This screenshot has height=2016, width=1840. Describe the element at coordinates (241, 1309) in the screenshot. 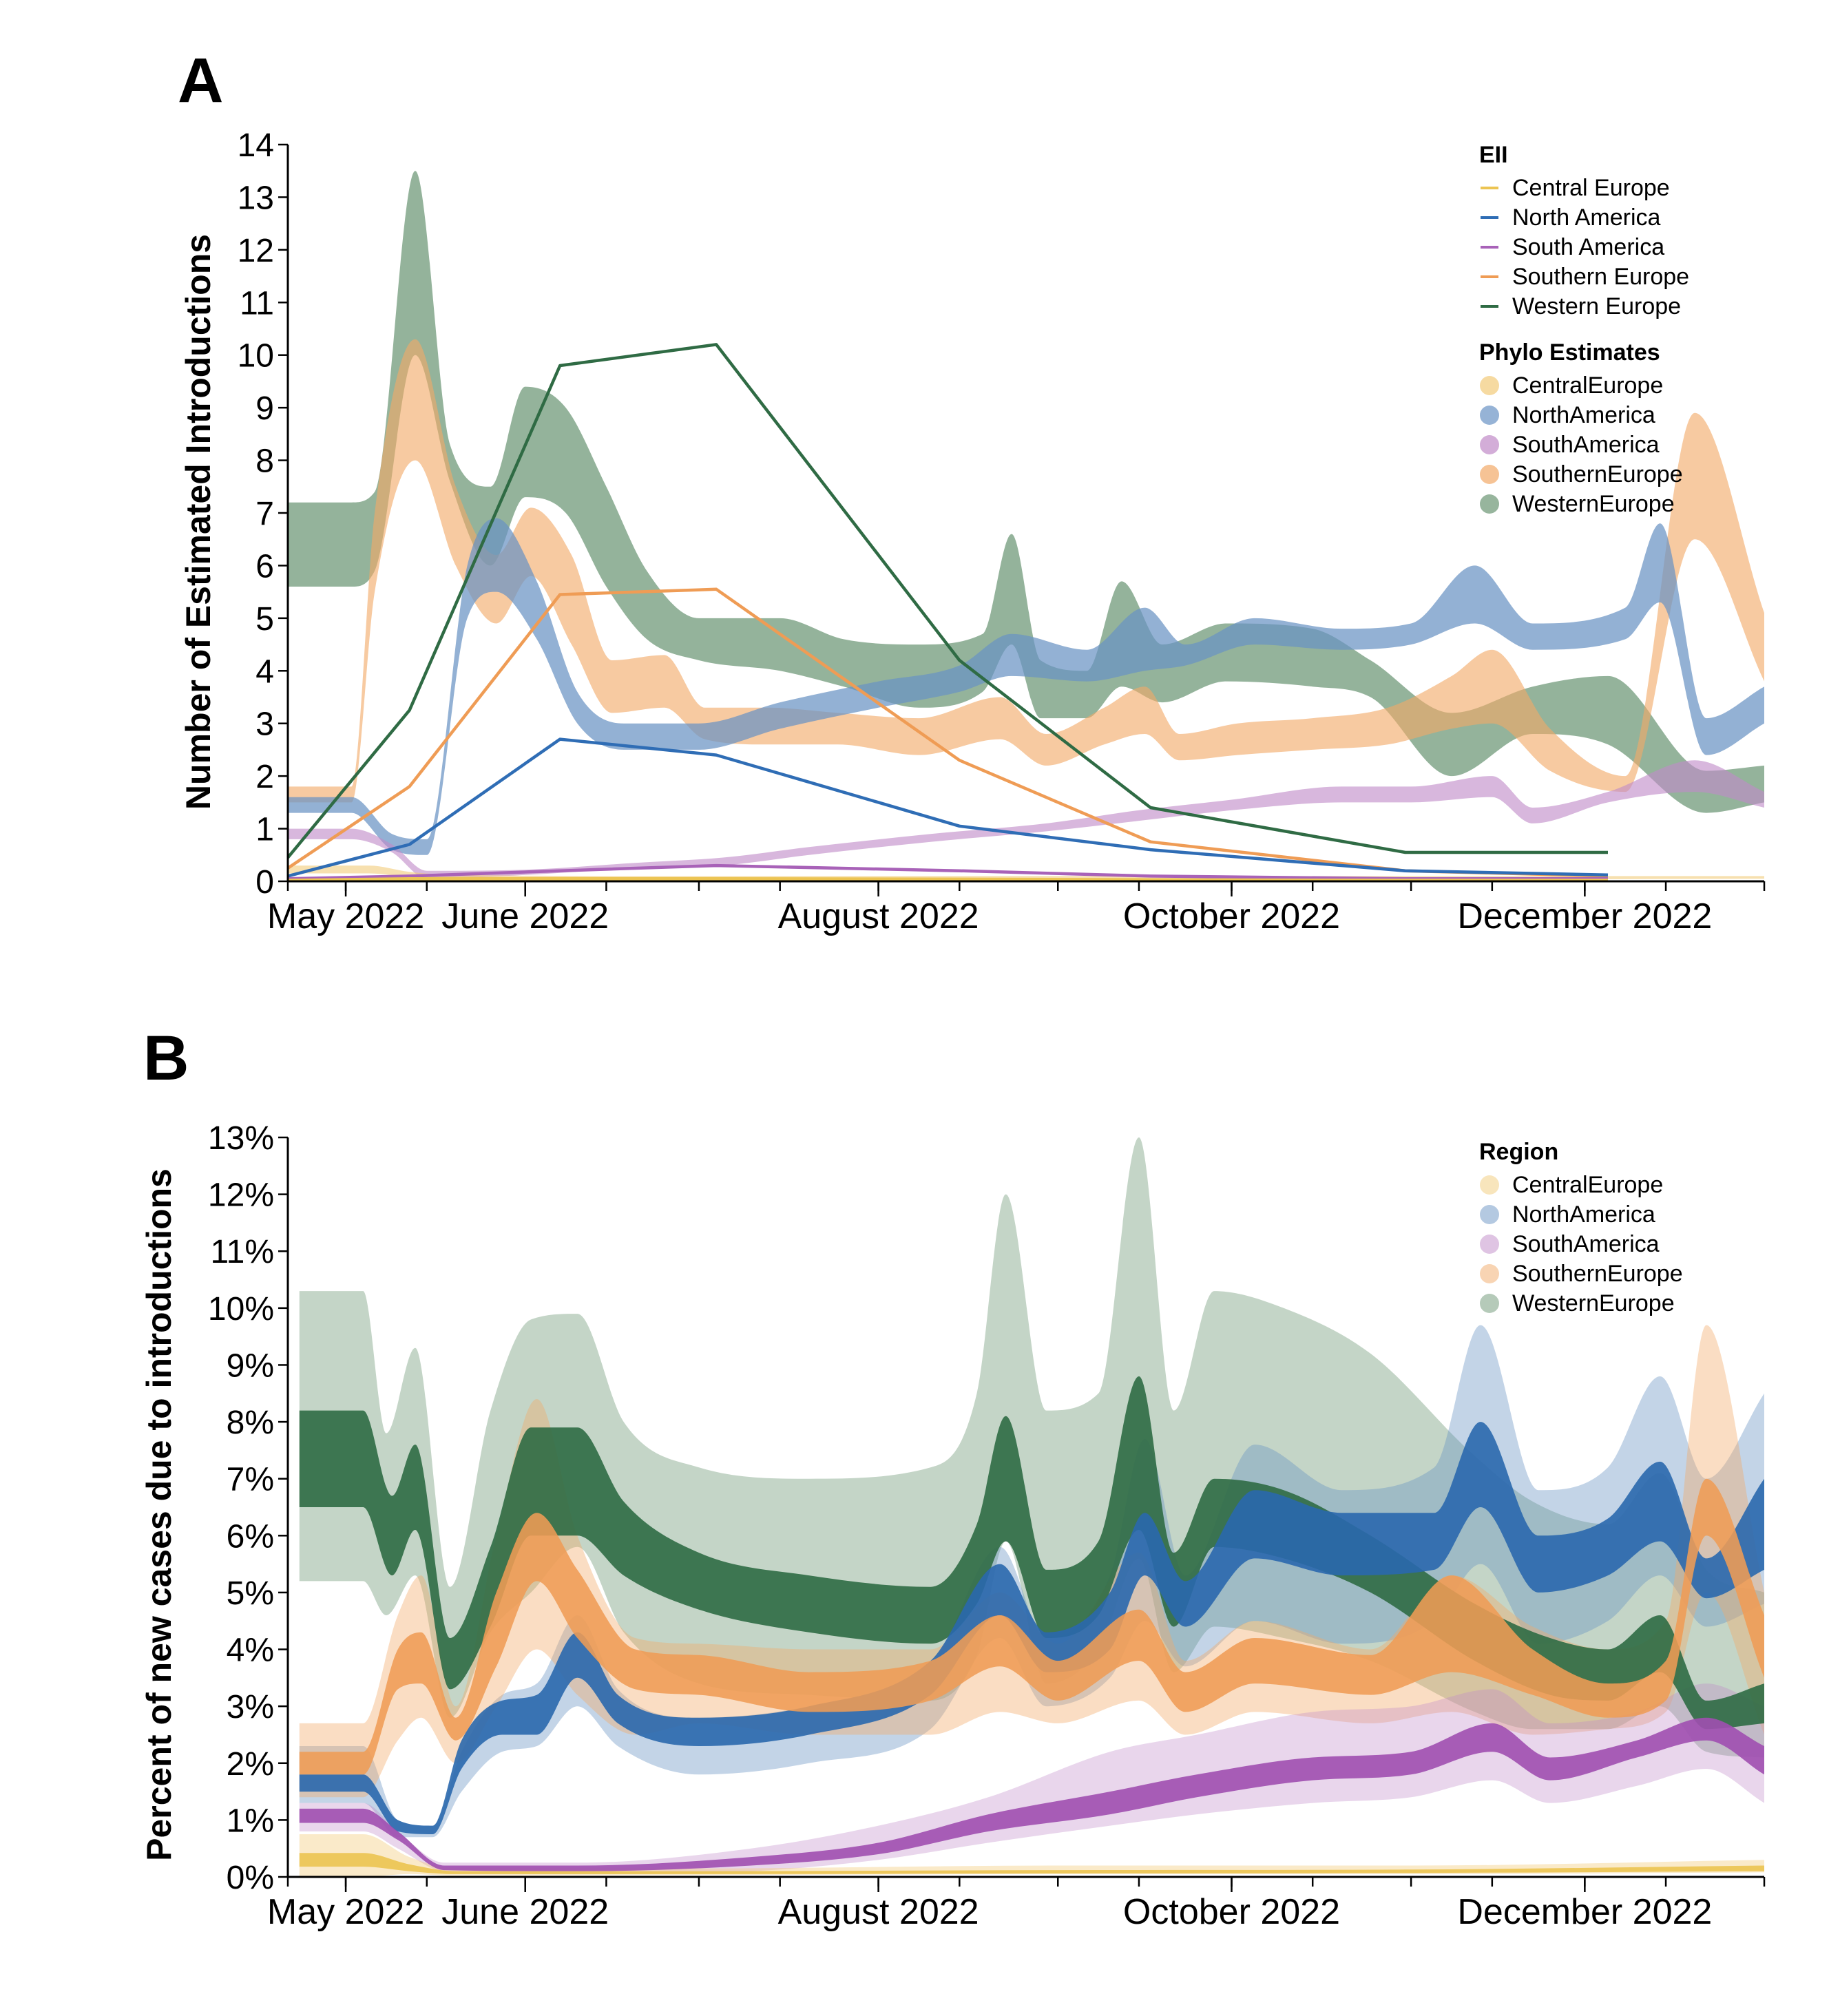

I see `y-tick-label: 10%` at that location.